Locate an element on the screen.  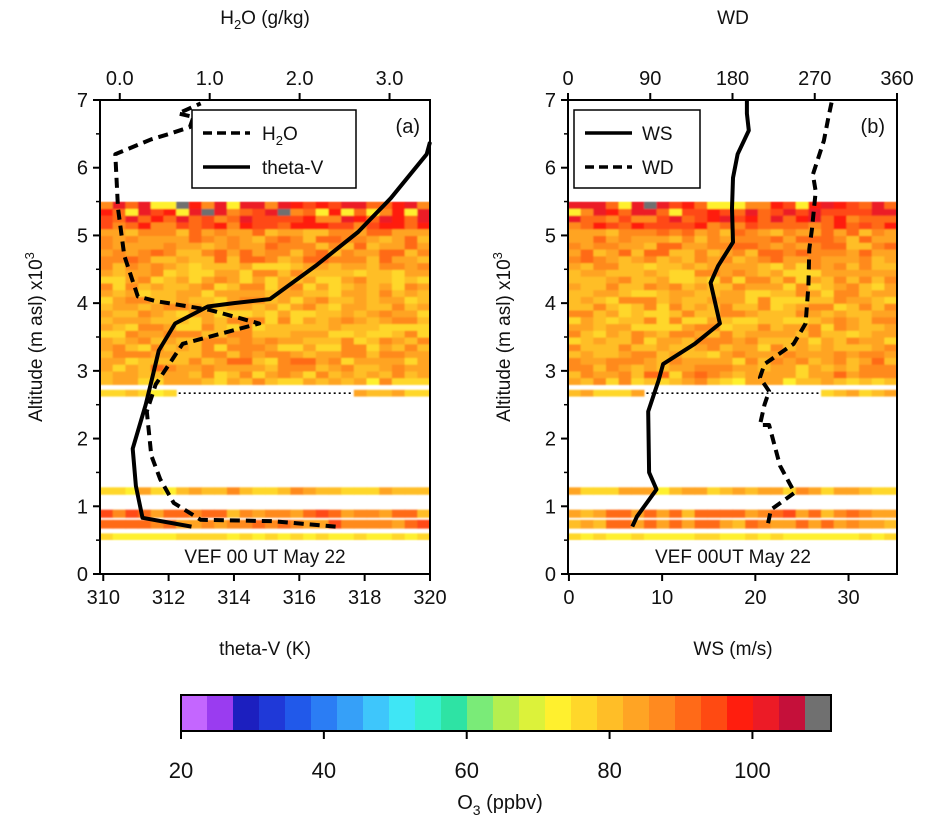
x-tick-label: 20 is located at coordinates (755, 598).